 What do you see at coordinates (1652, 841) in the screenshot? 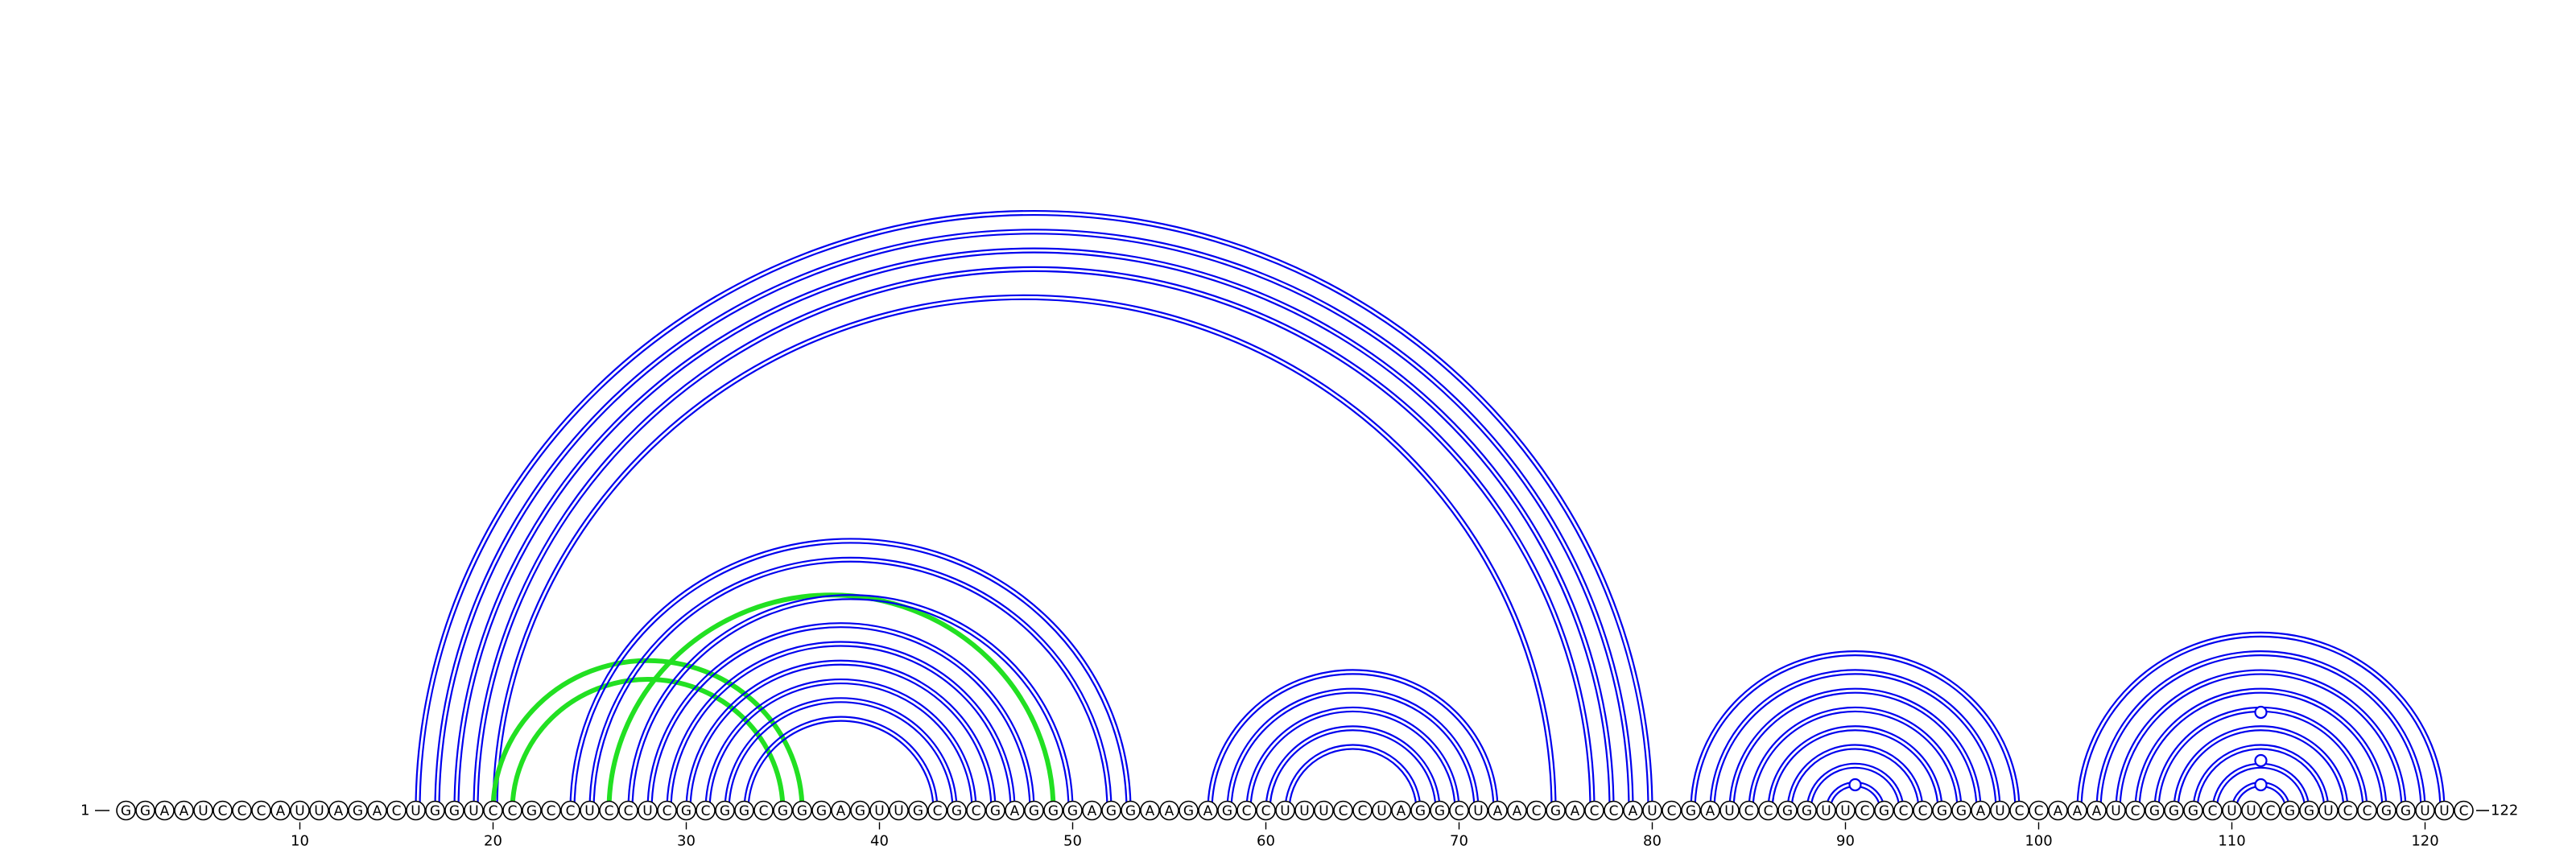
I see `tick-label: 80` at bounding box center [1652, 841].